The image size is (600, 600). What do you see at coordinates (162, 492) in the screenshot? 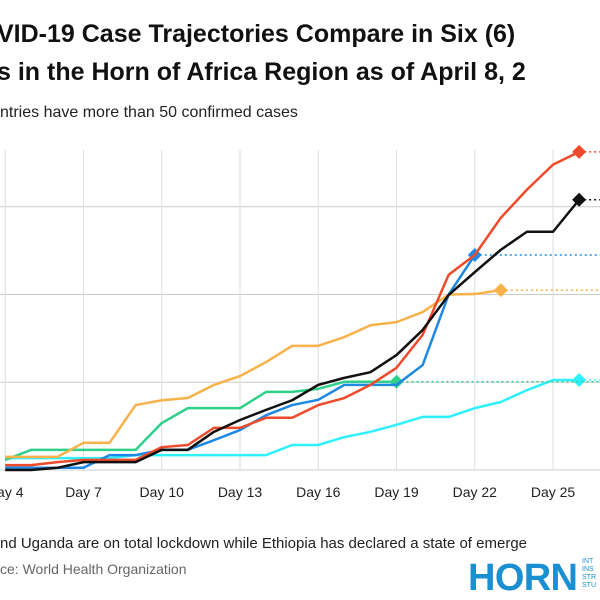
I see `x-tick-label: Day 10` at bounding box center [162, 492].